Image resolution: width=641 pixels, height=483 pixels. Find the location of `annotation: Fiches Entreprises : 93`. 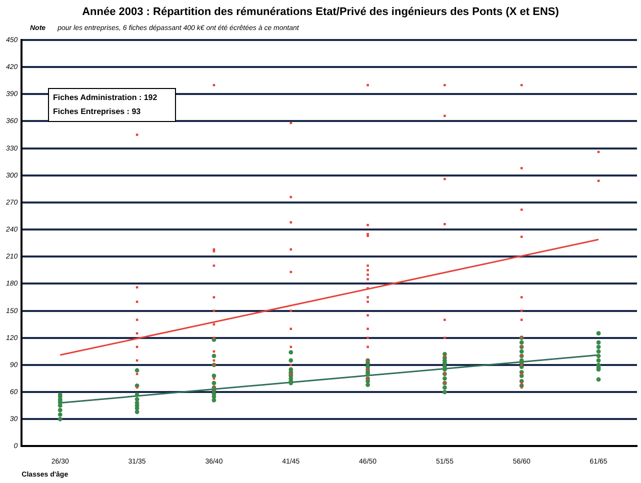

annotation: Fiches Entreprises : 93 is located at coordinates (97, 112).